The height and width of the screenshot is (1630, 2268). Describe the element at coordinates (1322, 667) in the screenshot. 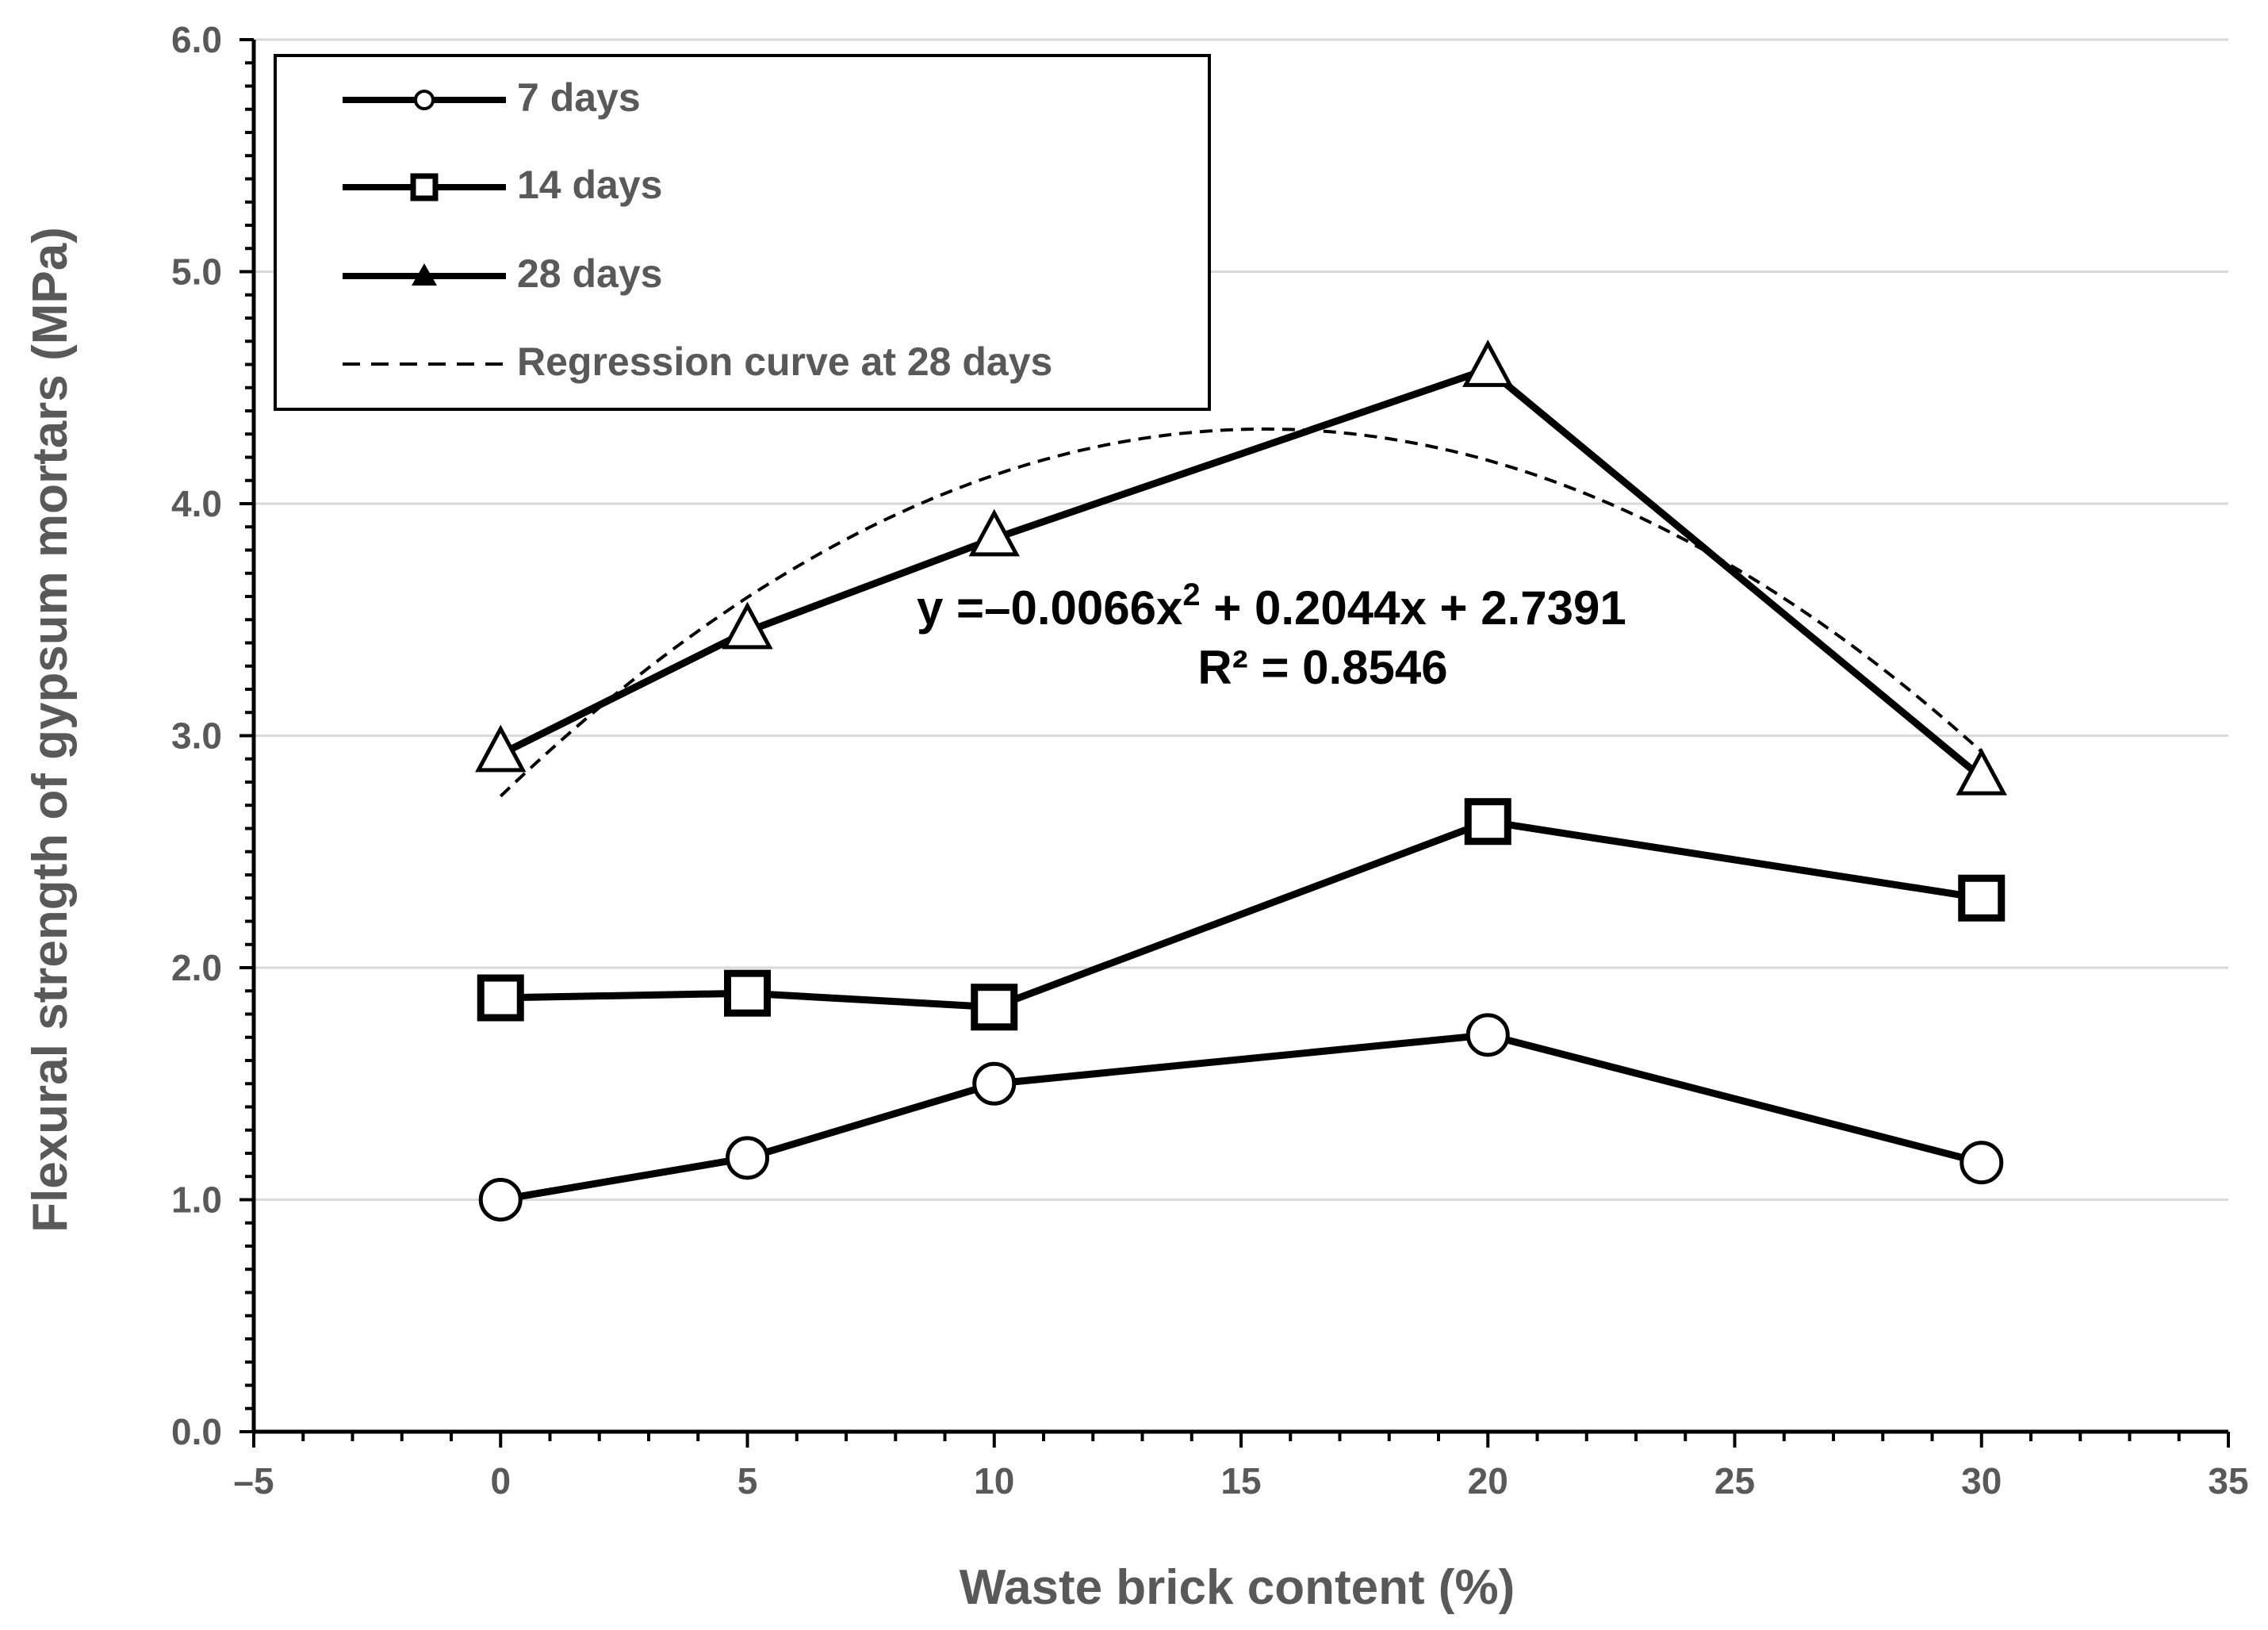

I see `regression-r-squared: R² = 0.8546` at that location.